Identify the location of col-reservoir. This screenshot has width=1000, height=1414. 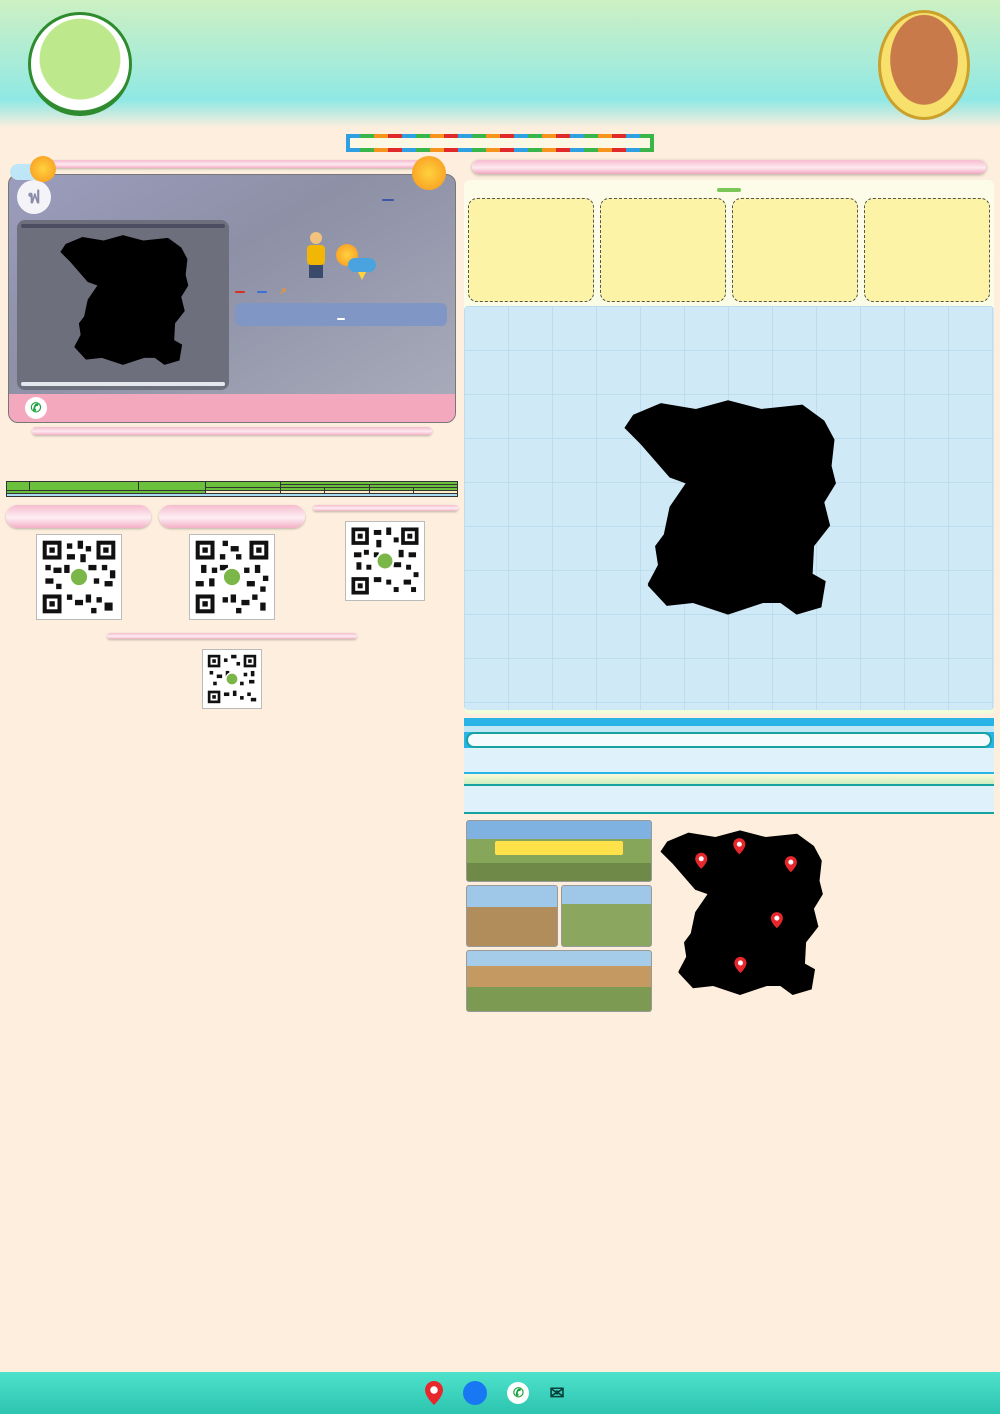
(84, 486).